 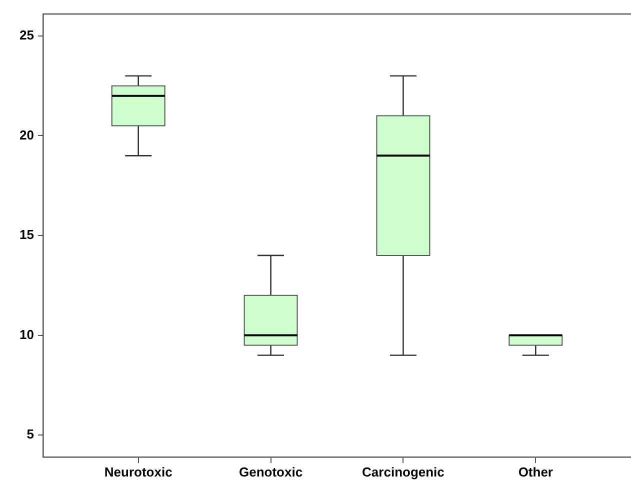 What do you see at coordinates (27, 134) in the screenshot?
I see `y-tick-label: 20` at bounding box center [27, 134].